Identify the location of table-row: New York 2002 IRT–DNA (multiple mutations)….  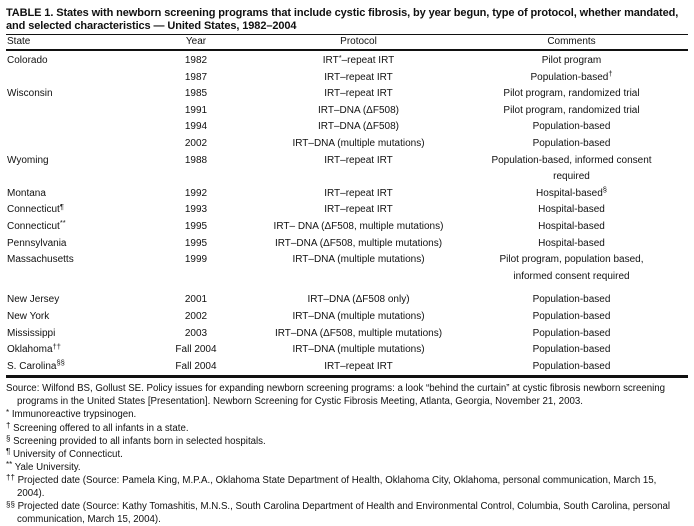
(347, 317).